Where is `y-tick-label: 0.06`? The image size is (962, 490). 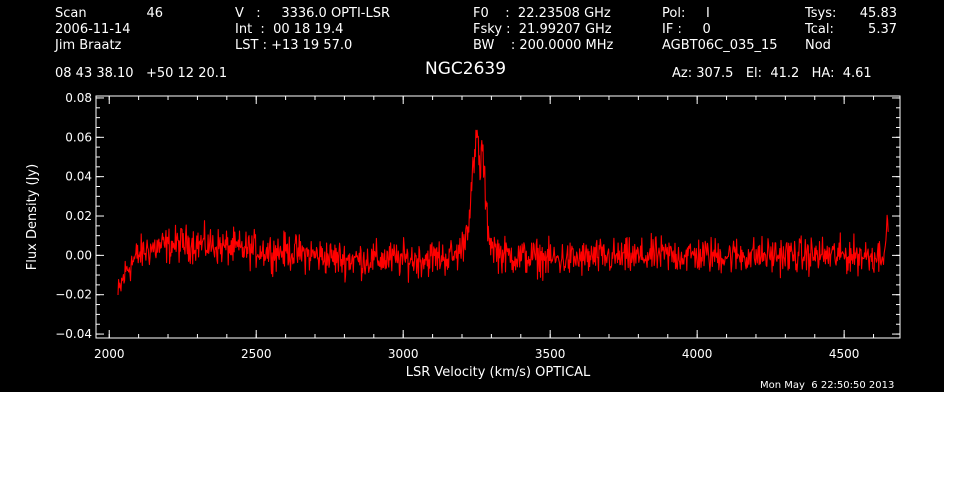 y-tick-label: 0.06 is located at coordinates (78, 137).